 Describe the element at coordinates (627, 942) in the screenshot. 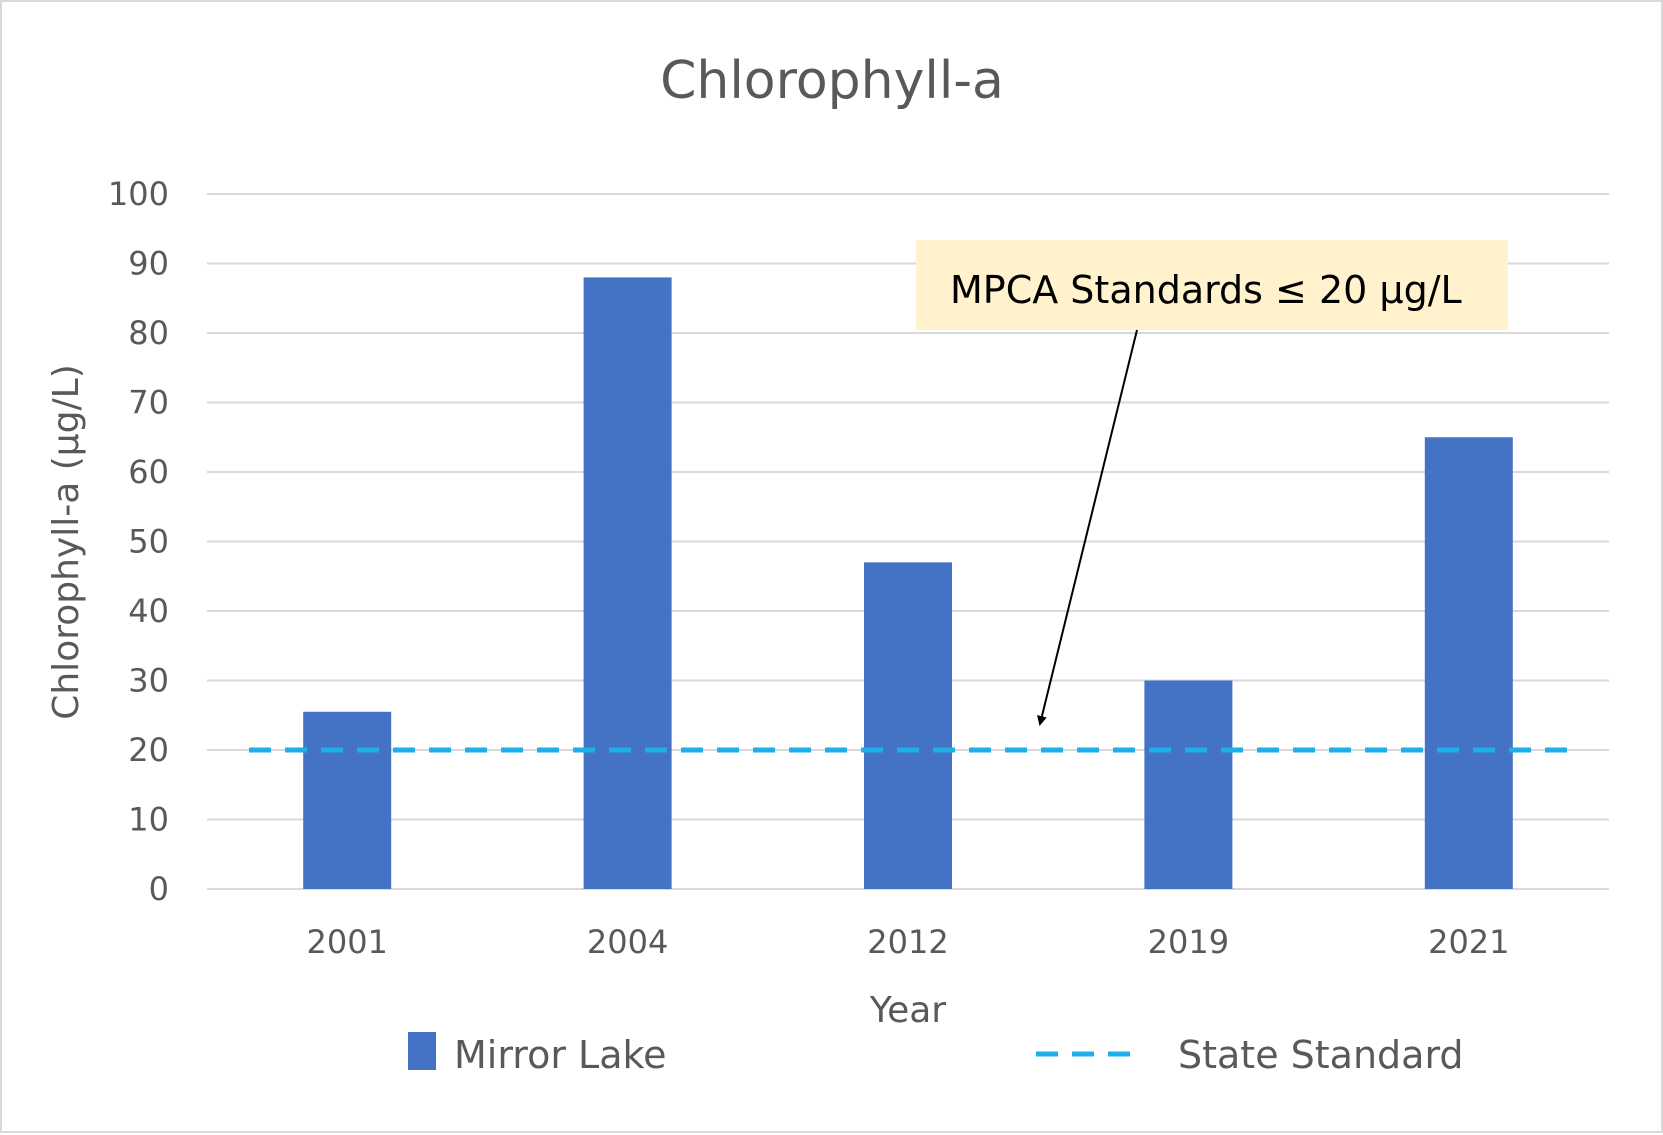

I see `x-tick-label: 2004` at that location.